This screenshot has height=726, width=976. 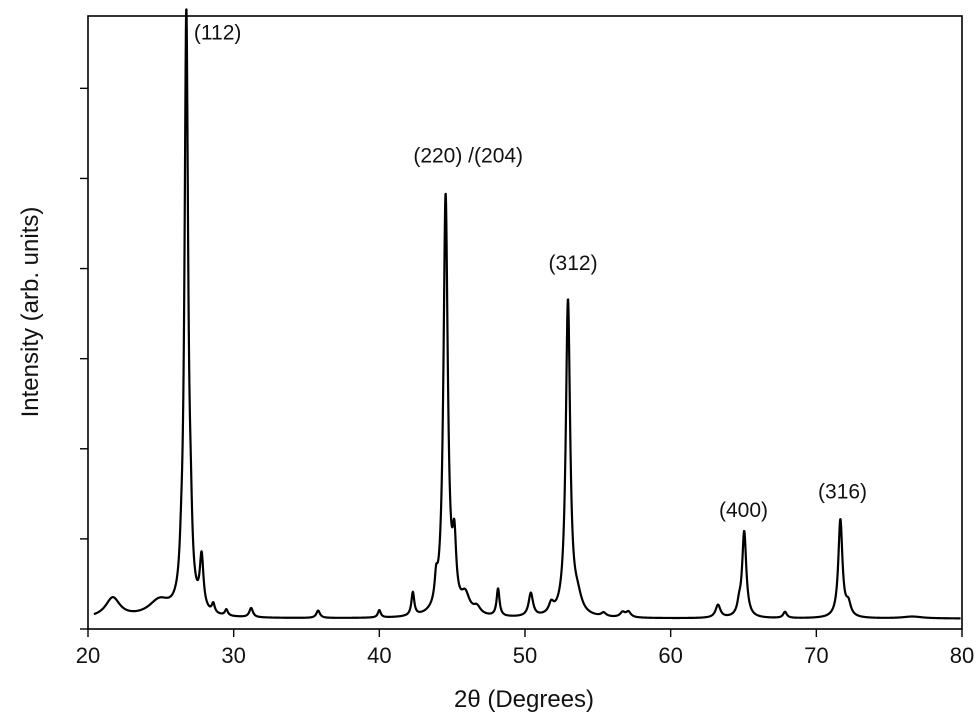 What do you see at coordinates (670, 655) in the screenshot?
I see `x-tick-label: 60` at bounding box center [670, 655].